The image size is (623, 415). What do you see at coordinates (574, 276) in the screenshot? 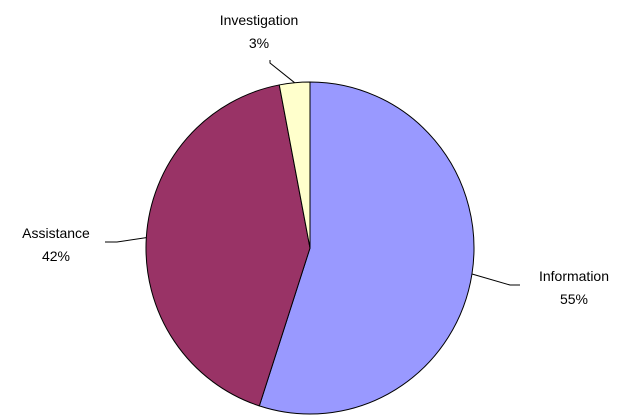
I see `slice-name-information: Information` at bounding box center [574, 276].